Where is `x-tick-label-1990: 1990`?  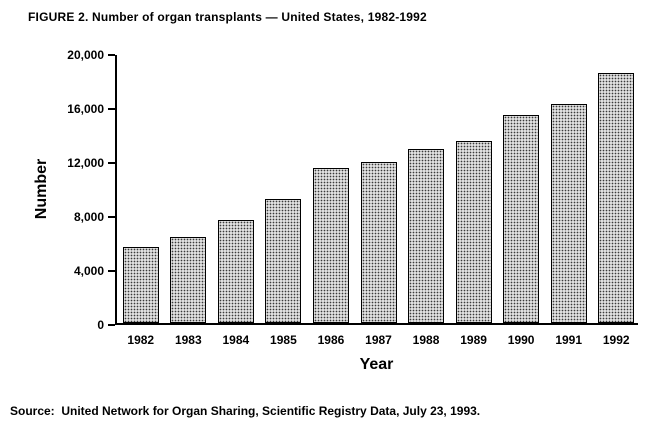
x-tick-label-1990: 1990 is located at coordinates (521, 340).